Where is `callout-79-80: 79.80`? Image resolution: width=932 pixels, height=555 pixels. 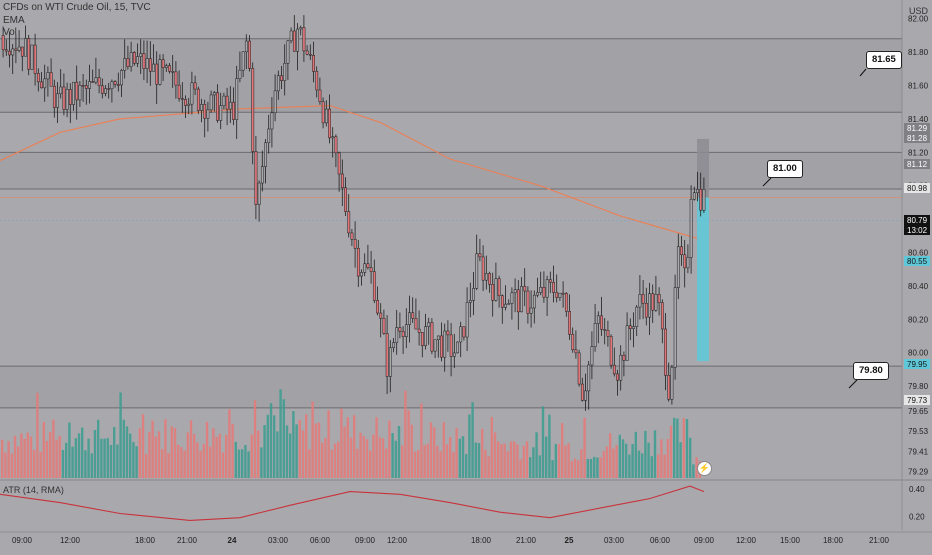 callout-79-80: 79.80 is located at coordinates (871, 371).